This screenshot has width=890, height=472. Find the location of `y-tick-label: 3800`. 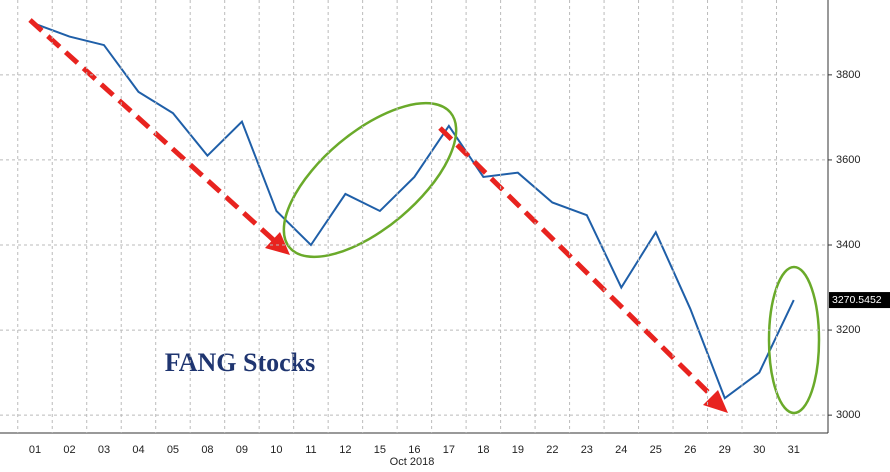

y-tick-label: 3800 is located at coordinates (848, 75).